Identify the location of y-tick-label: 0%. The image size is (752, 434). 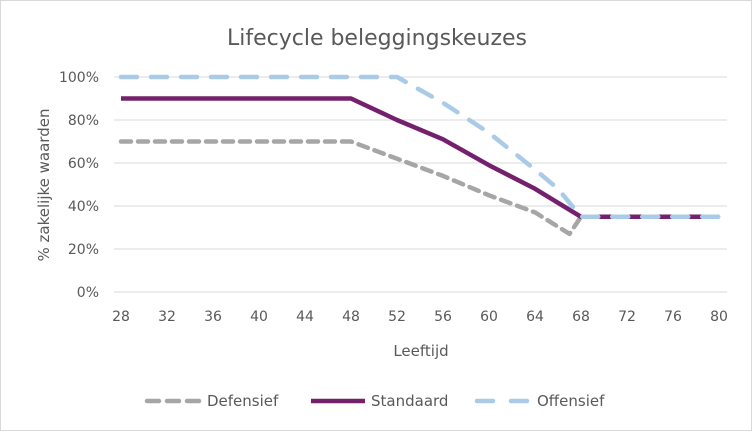
(88, 293).